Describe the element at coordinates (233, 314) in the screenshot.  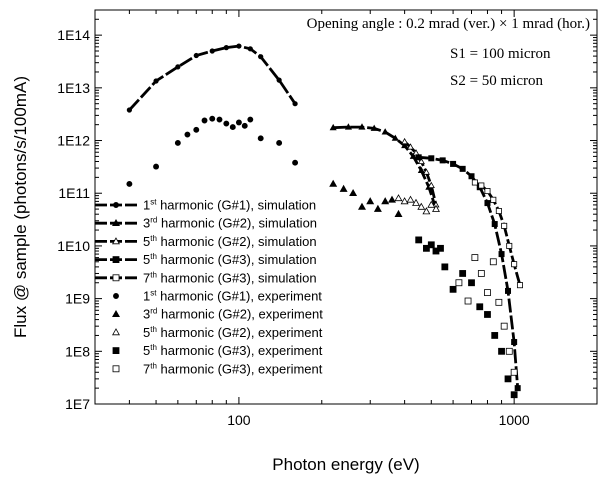
I see `legend-label: 3rd harmonic (G#2), experiment` at that location.